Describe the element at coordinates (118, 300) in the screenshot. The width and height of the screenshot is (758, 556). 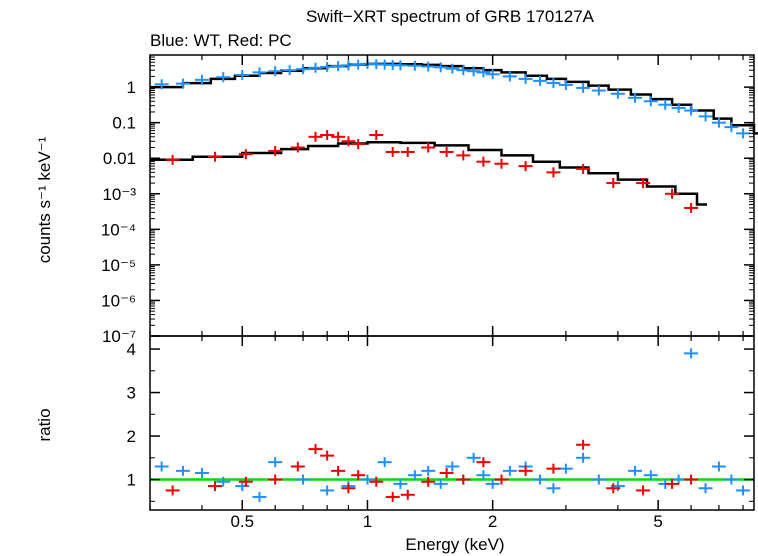
I see `y-tick-label: 10⁻⁶` at that location.